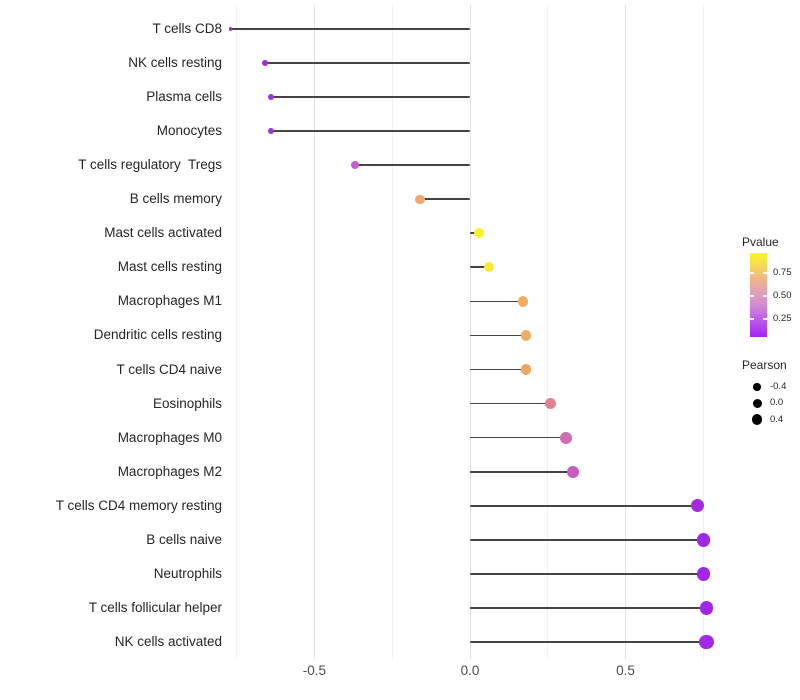  What do you see at coordinates (169, 301) in the screenshot?
I see `category-label: Macrophages M1` at bounding box center [169, 301].